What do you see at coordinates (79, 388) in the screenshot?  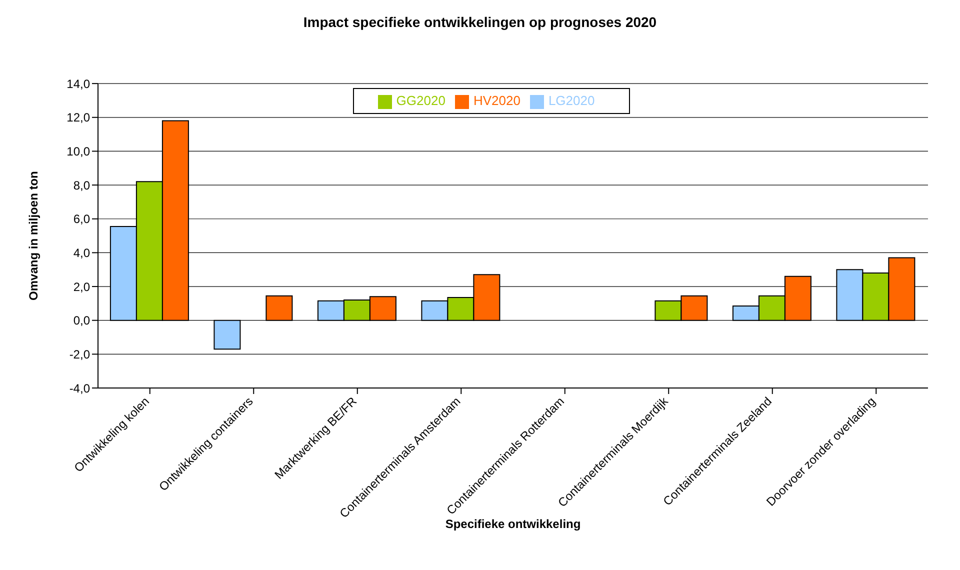 I see `y-tick-label: -4,0` at bounding box center [79, 388].